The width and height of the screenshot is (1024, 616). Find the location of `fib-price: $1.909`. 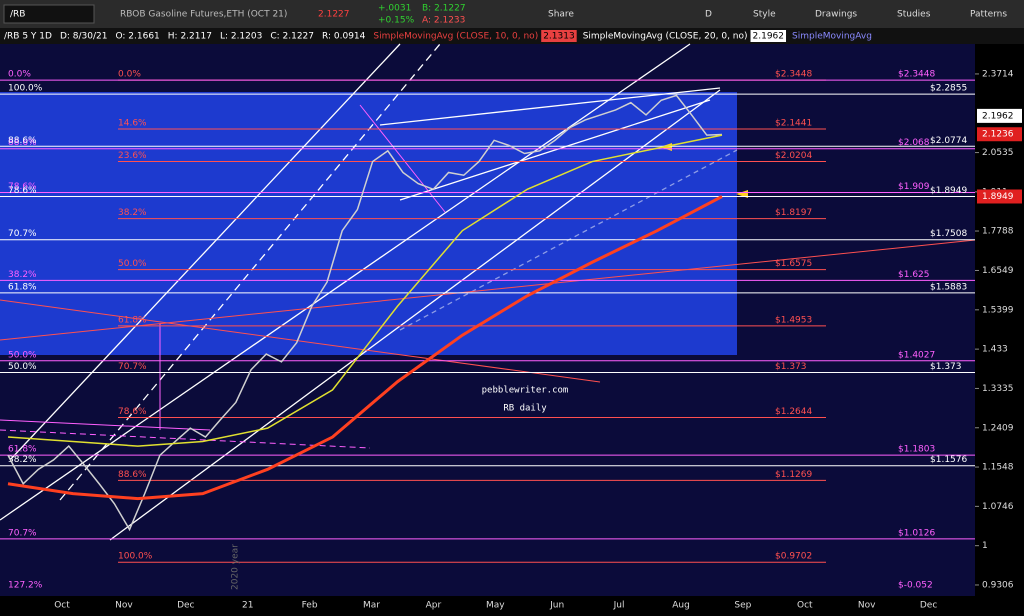

fib-price: $1.909 is located at coordinates (914, 187).